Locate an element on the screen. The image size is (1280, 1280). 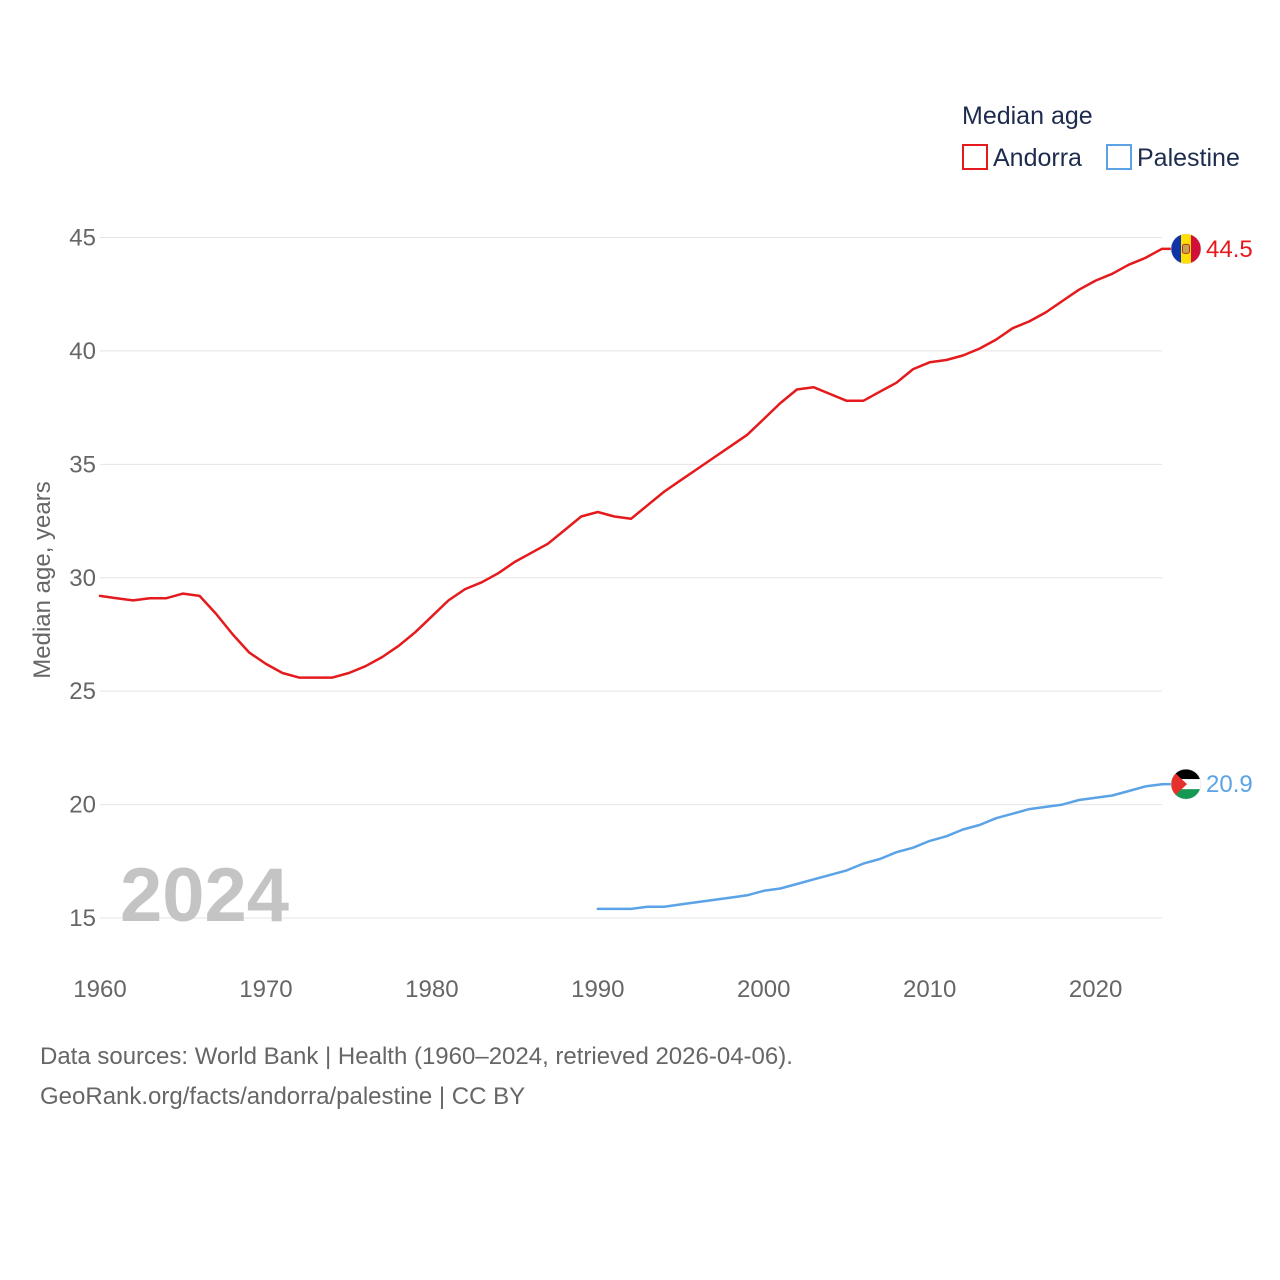
palestine-flag-icon is located at coordinates (1186, 784).